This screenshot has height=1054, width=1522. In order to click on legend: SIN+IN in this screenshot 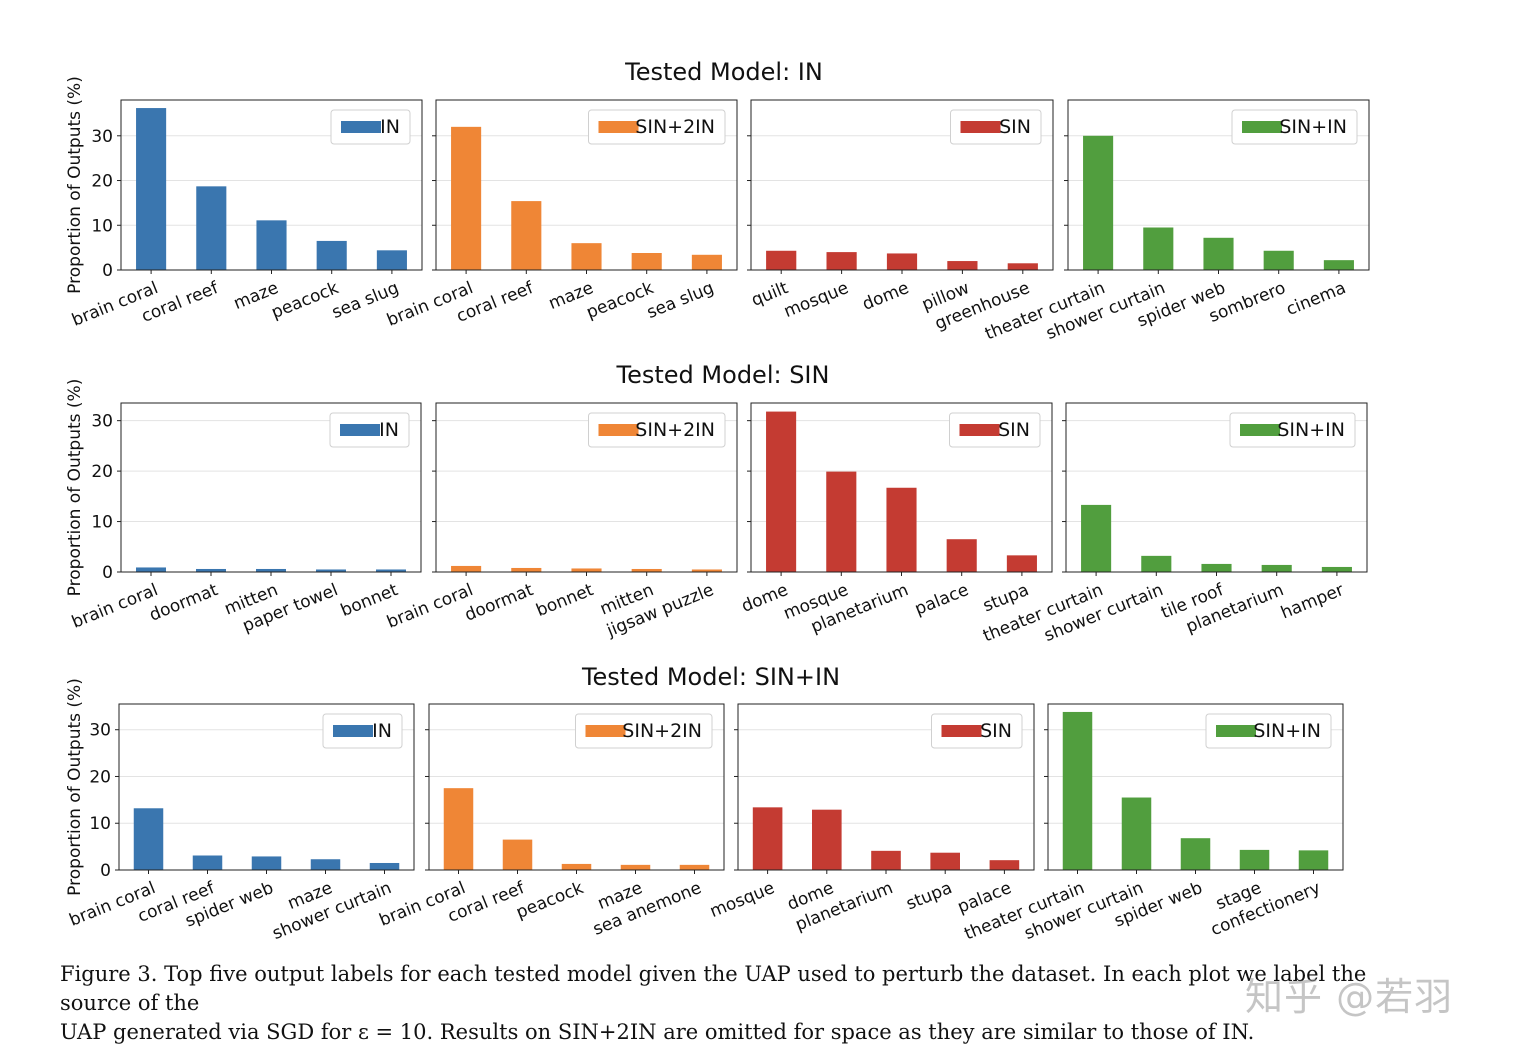, I will do `click(1294, 127)`.